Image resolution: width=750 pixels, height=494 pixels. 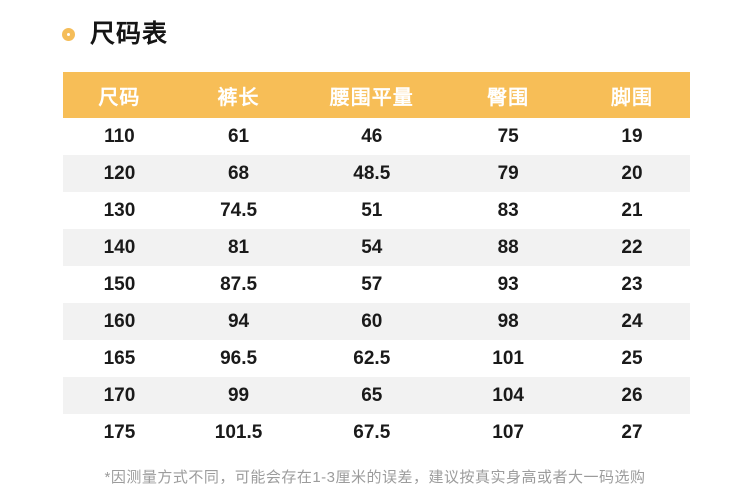 What do you see at coordinates (631, 95) in the screenshot?
I see `column-header-5: 脚围` at bounding box center [631, 95].